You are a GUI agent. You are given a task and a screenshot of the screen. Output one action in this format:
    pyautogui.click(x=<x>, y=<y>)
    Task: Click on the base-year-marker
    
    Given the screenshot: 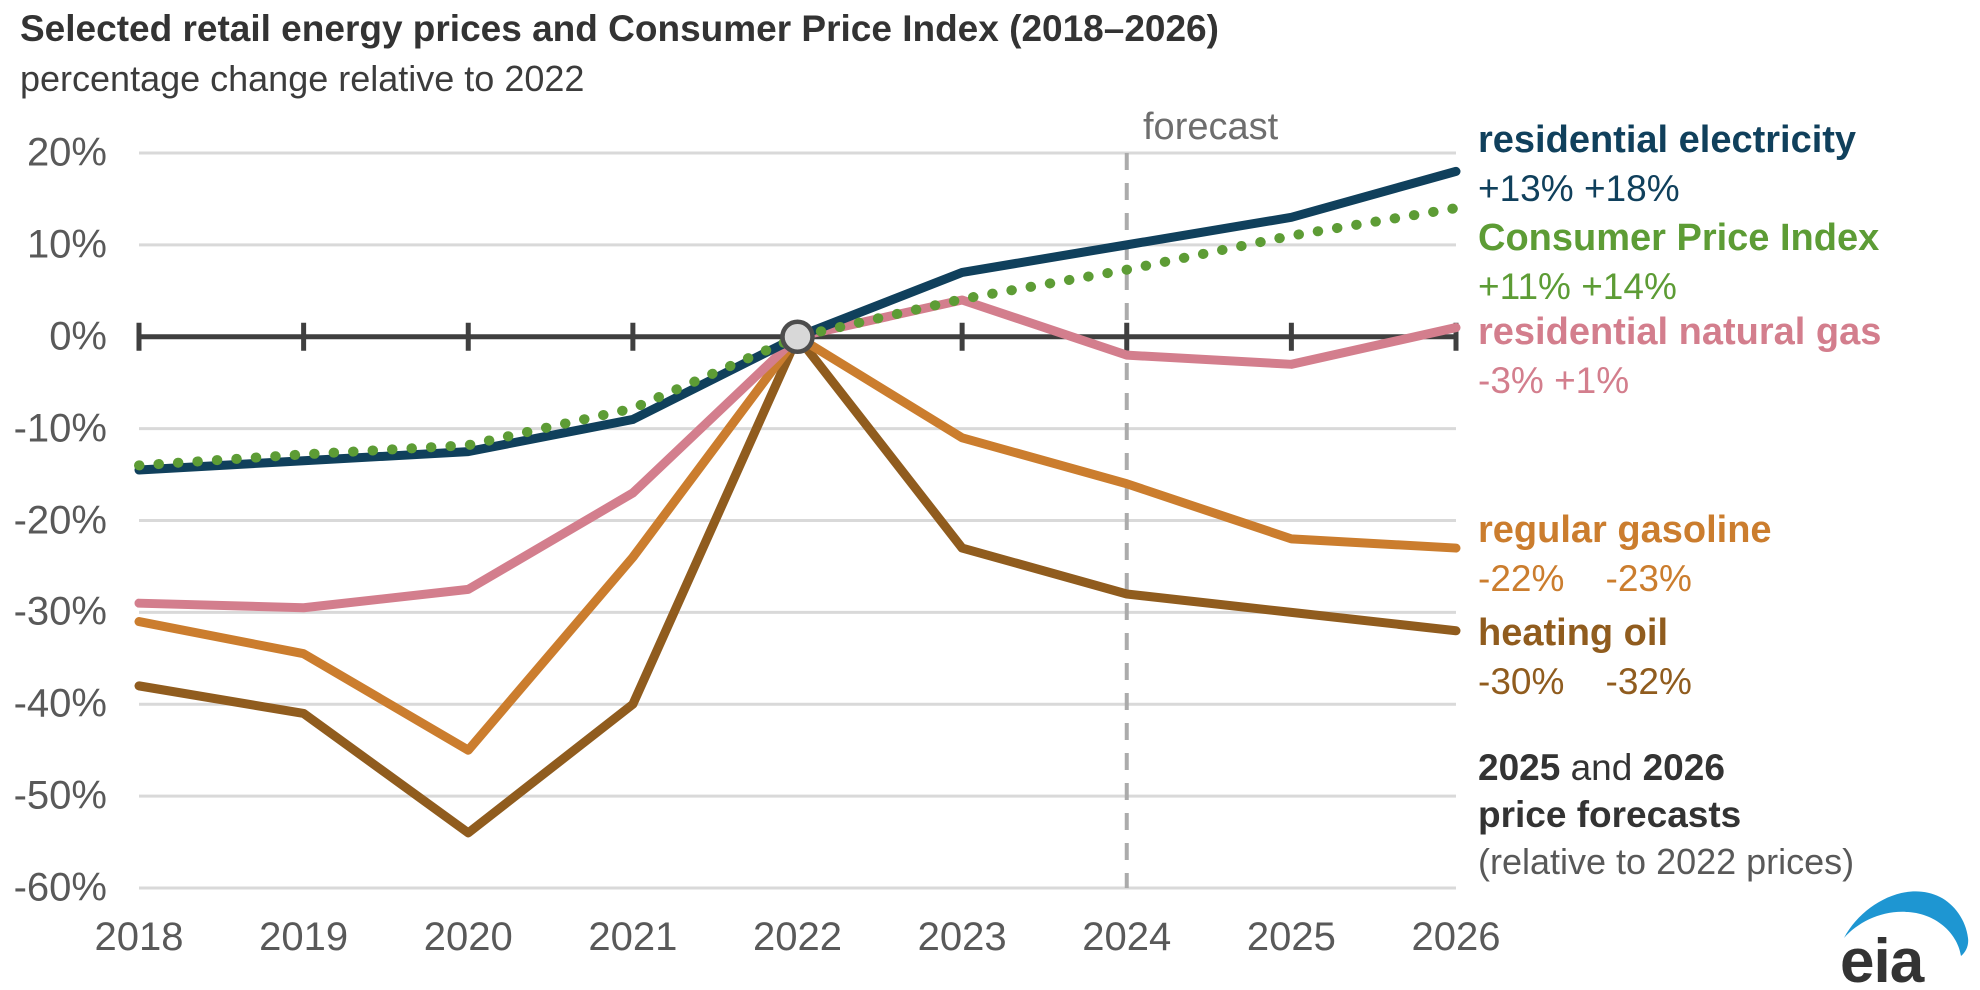 What is the action you would take?
    pyautogui.click(x=797, y=336)
    